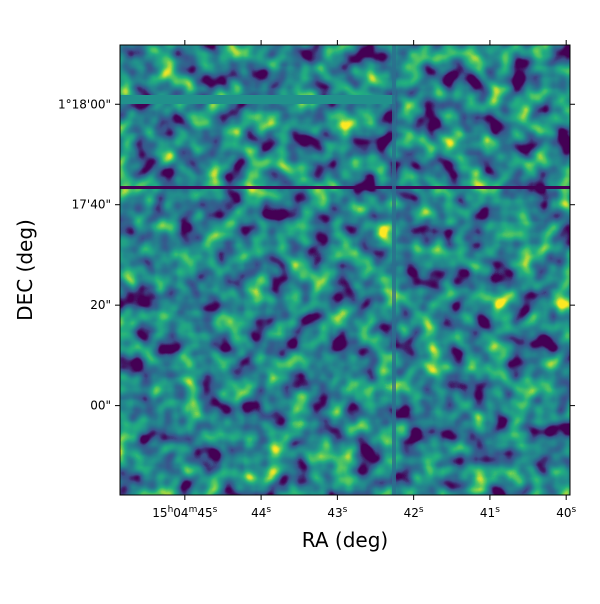  I want to click on x-tick-label: 43s, so click(337, 512).